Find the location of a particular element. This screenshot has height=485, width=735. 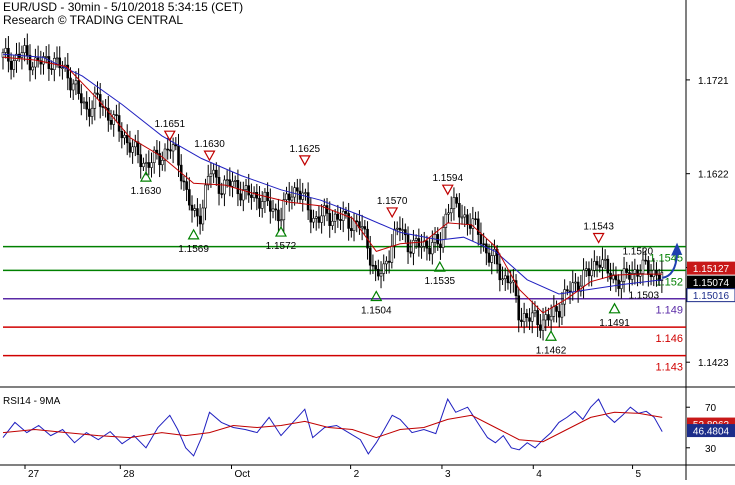

low-label: 1.1572 is located at coordinates (281, 246).